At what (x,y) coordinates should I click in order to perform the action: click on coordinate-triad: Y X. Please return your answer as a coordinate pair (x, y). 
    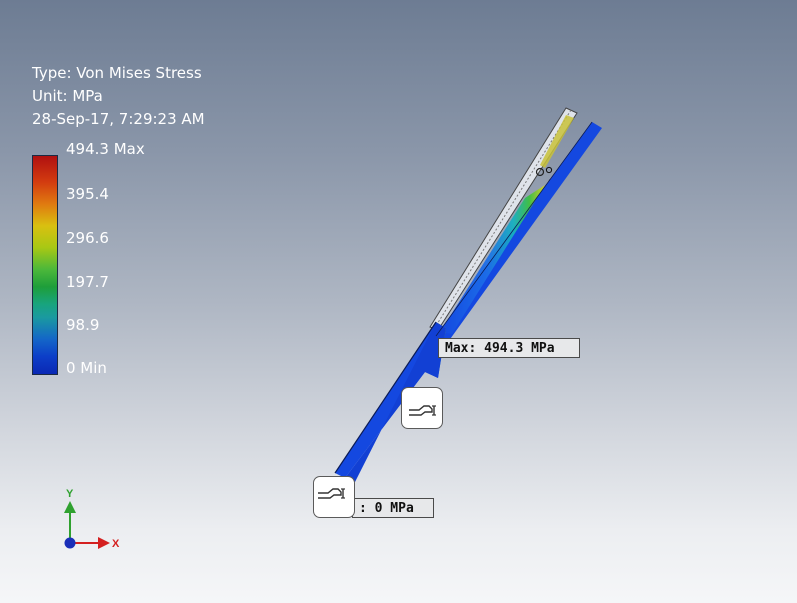
    Looking at the image, I should click on (95, 525).